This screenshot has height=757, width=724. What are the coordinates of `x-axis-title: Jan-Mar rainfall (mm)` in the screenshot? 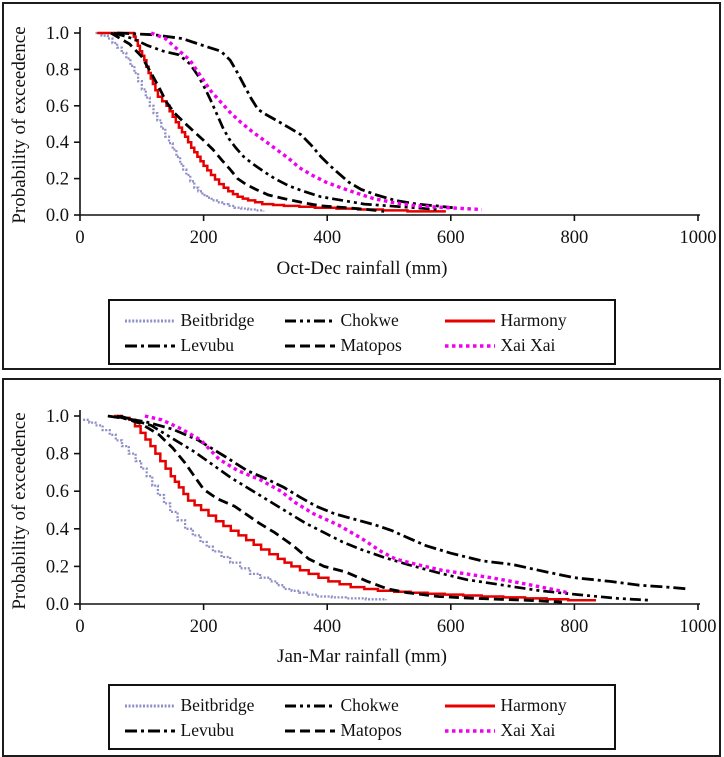 It's located at (362, 656).